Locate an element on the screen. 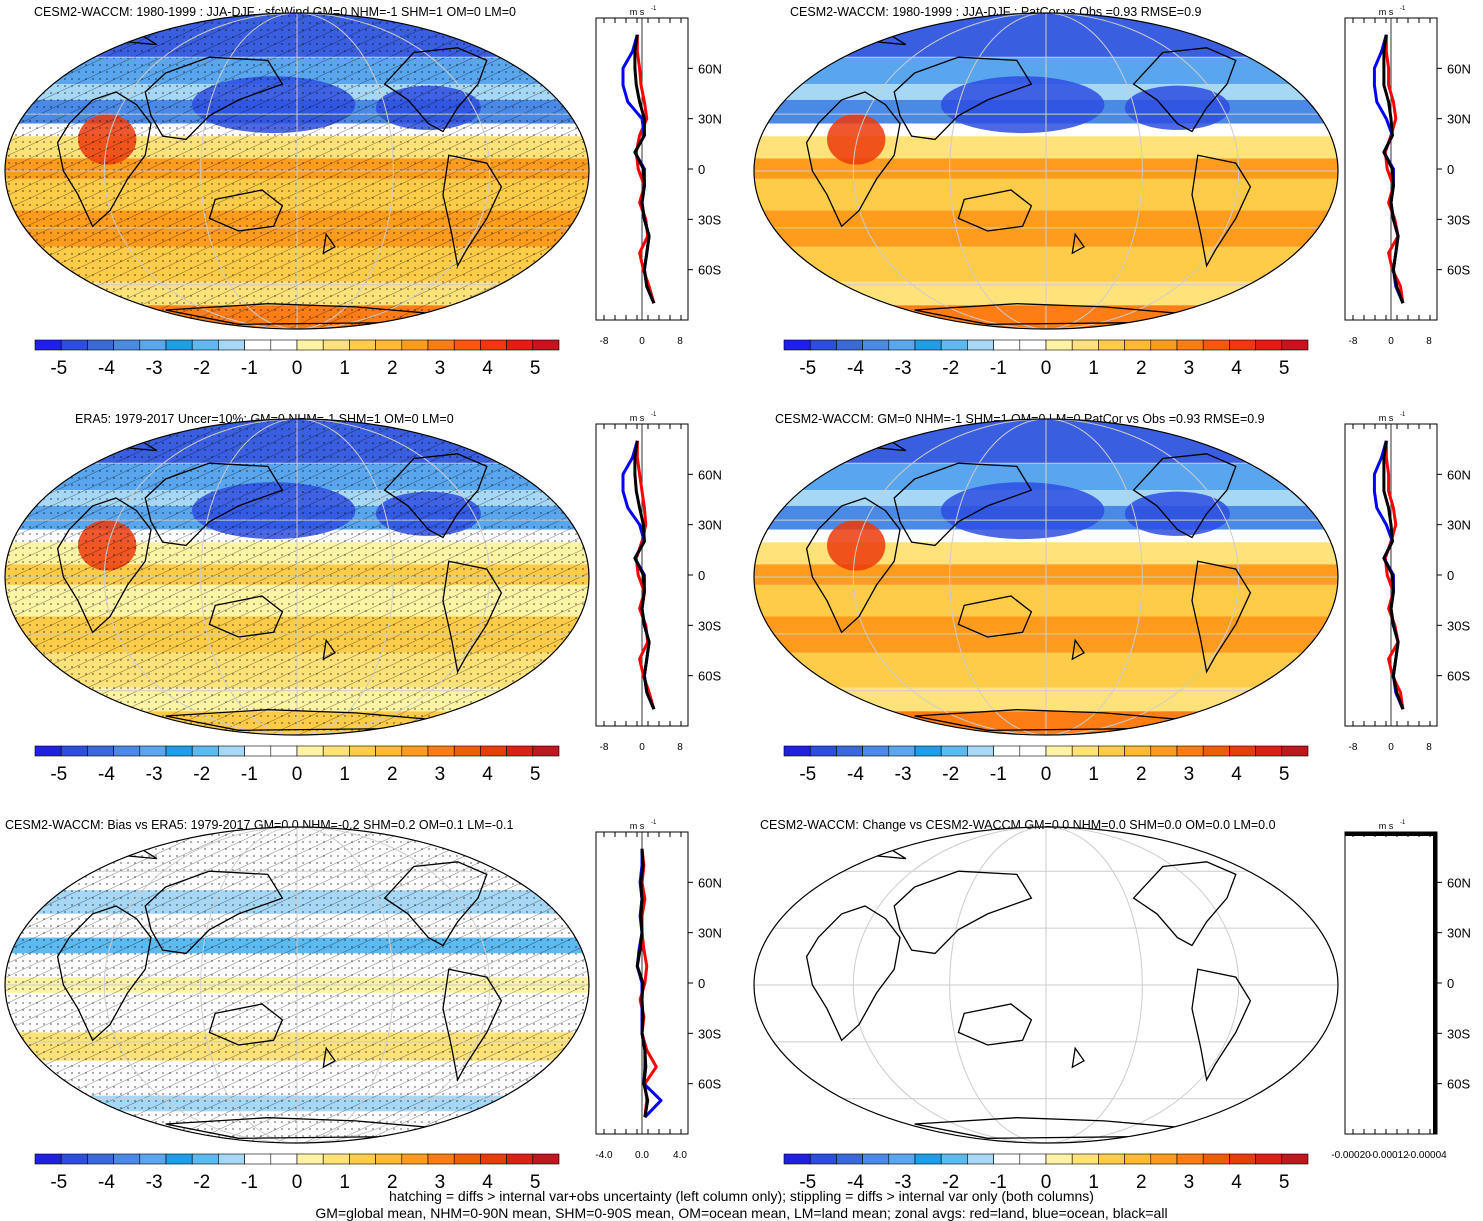 This screenshot has height=1221, width=1483. map-p6 is located at coordinates (1046, 985).